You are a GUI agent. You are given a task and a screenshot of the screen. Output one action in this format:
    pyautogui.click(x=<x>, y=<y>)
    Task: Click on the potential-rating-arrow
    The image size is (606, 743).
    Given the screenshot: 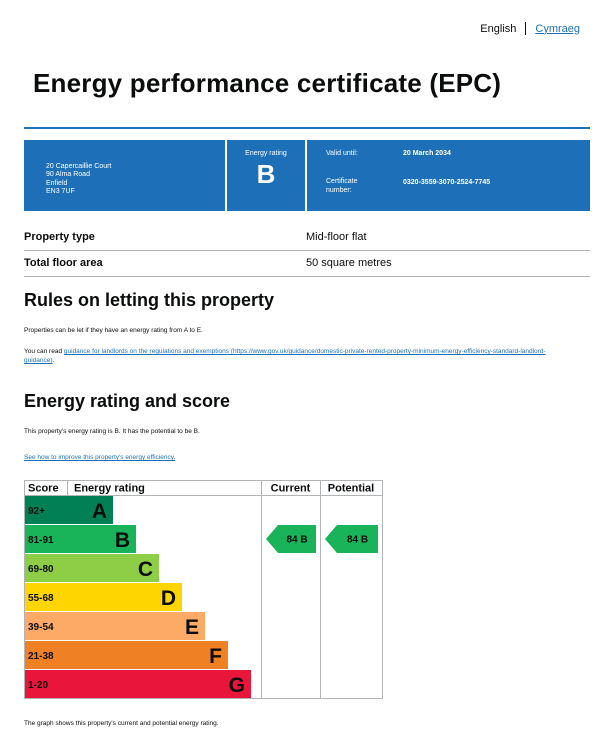 What is the action you would take?
    pyautogui.click(x=351, y=539)
    